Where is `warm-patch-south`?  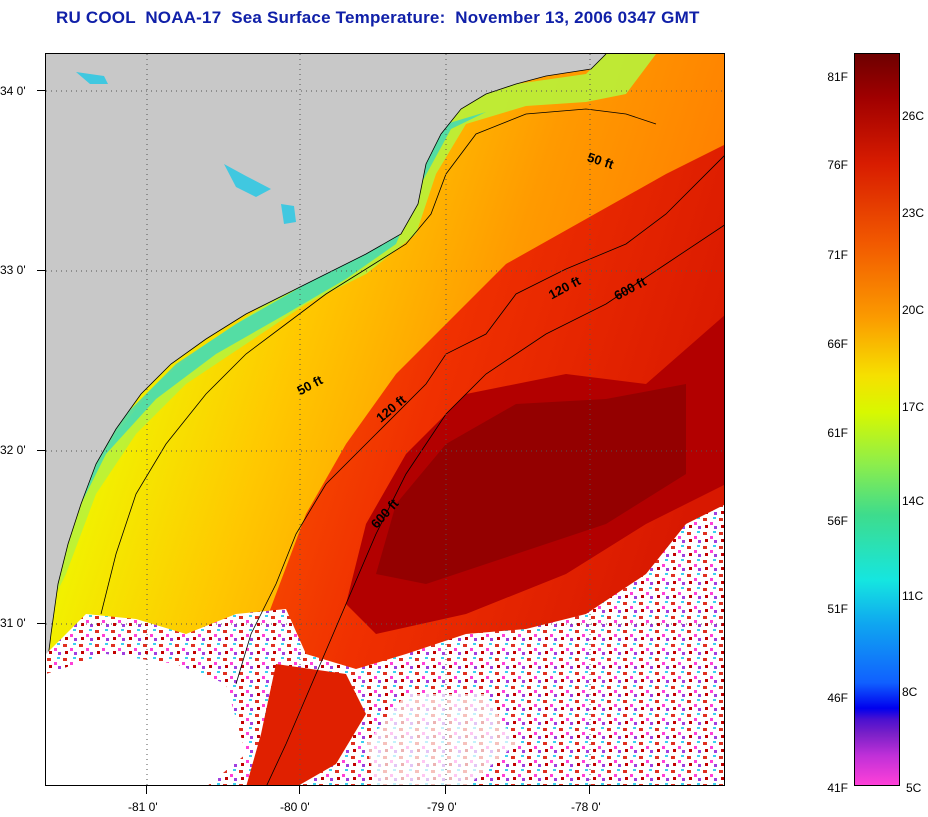
warm-patch-south is located at coordinates (306, 724).